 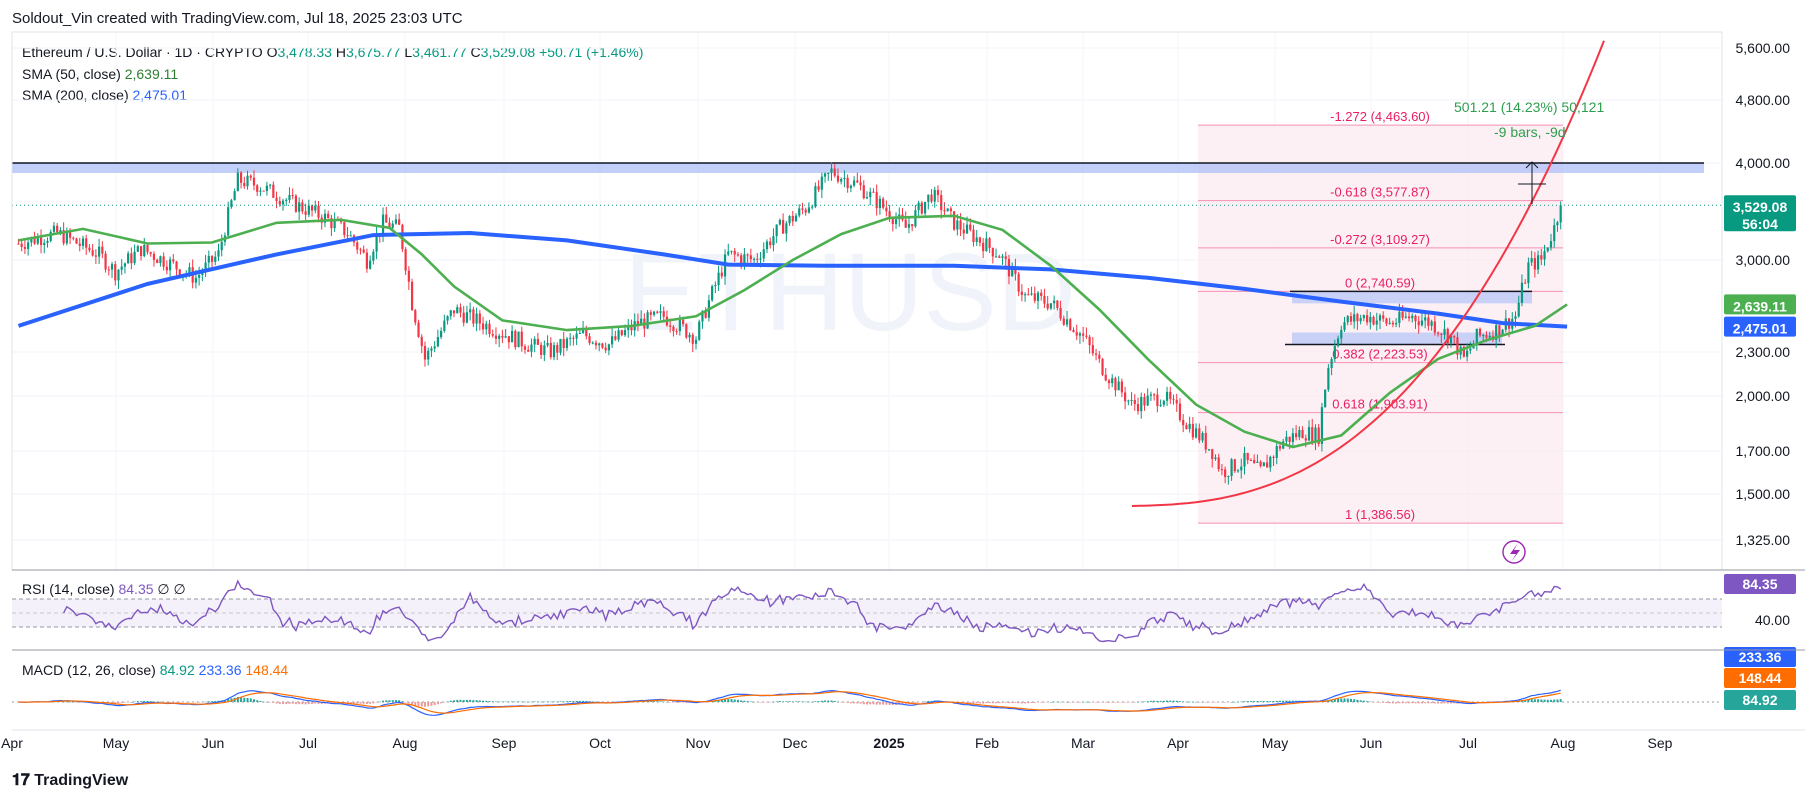 I want to click on low-label: L, so click(x=408, y=52).